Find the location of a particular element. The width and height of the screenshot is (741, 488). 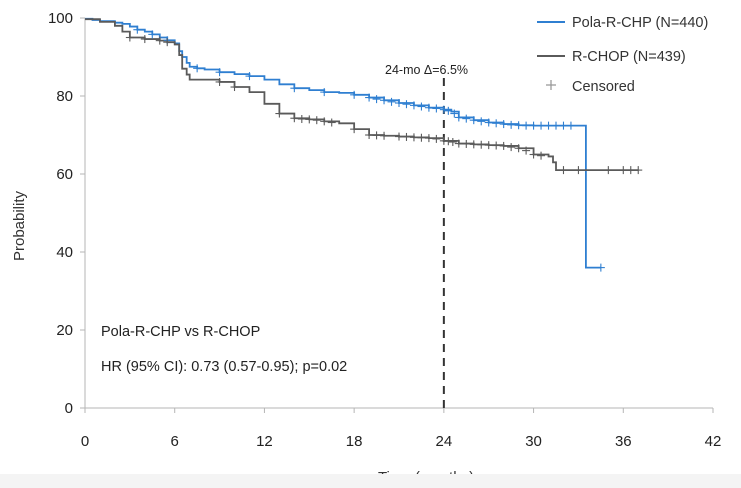

y-tick-label: 80 is located at coordinates (64, 96).